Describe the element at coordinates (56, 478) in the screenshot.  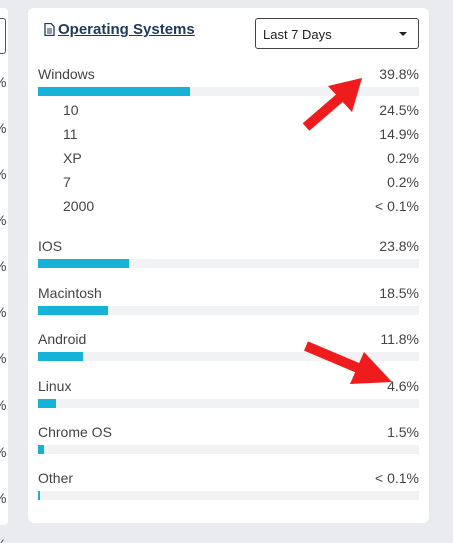
I see `os-name: Other` at that location.